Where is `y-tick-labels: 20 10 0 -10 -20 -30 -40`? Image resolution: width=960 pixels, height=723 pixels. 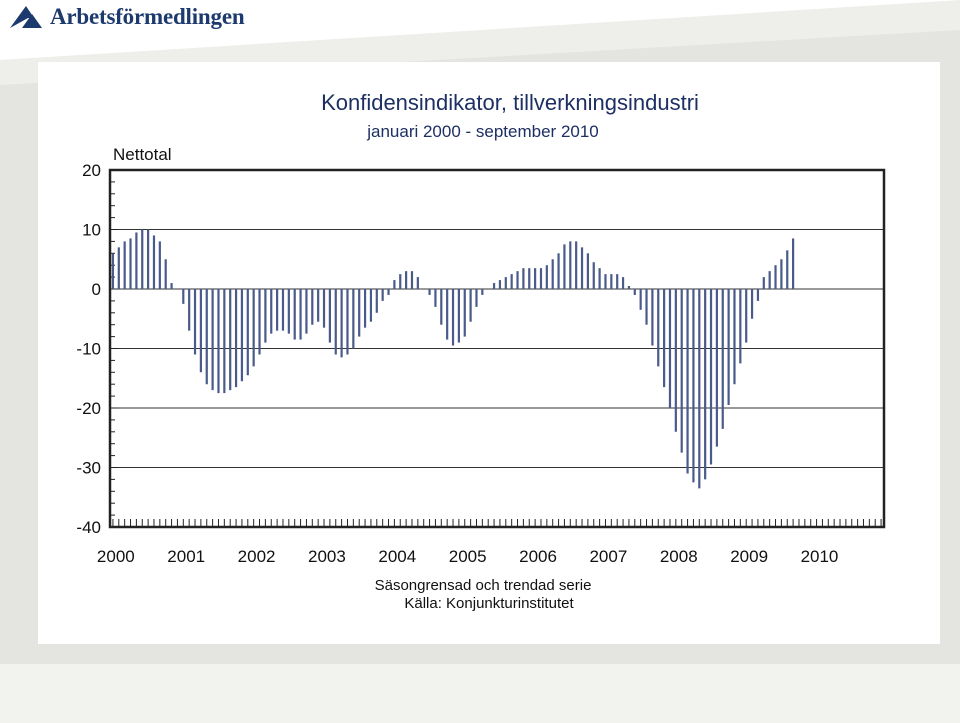 y-tick-labels: 20 10 0 -10 -20 -30 -40 is located at coordinates (88, 349).